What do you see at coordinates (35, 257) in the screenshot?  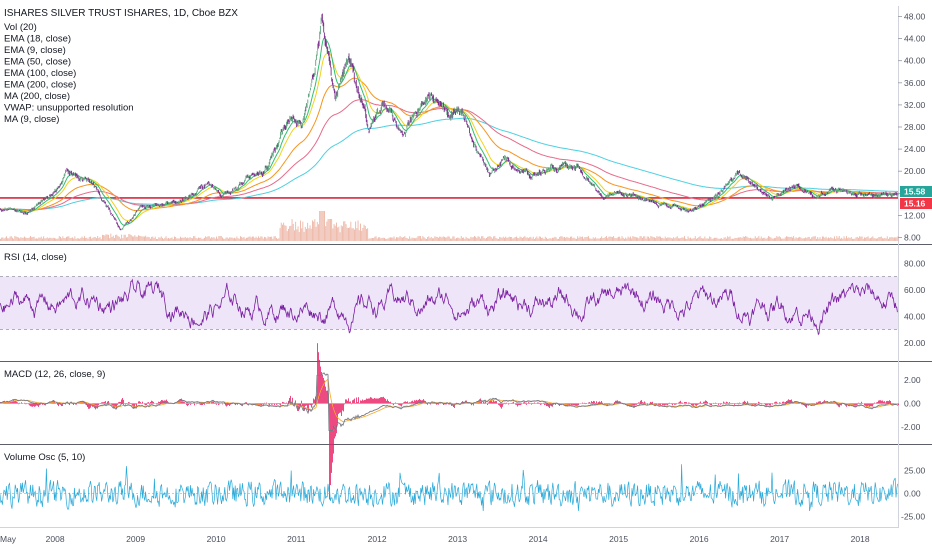 I see `rsi-title: RSI (14, close)` at bounding box center [35, 257].